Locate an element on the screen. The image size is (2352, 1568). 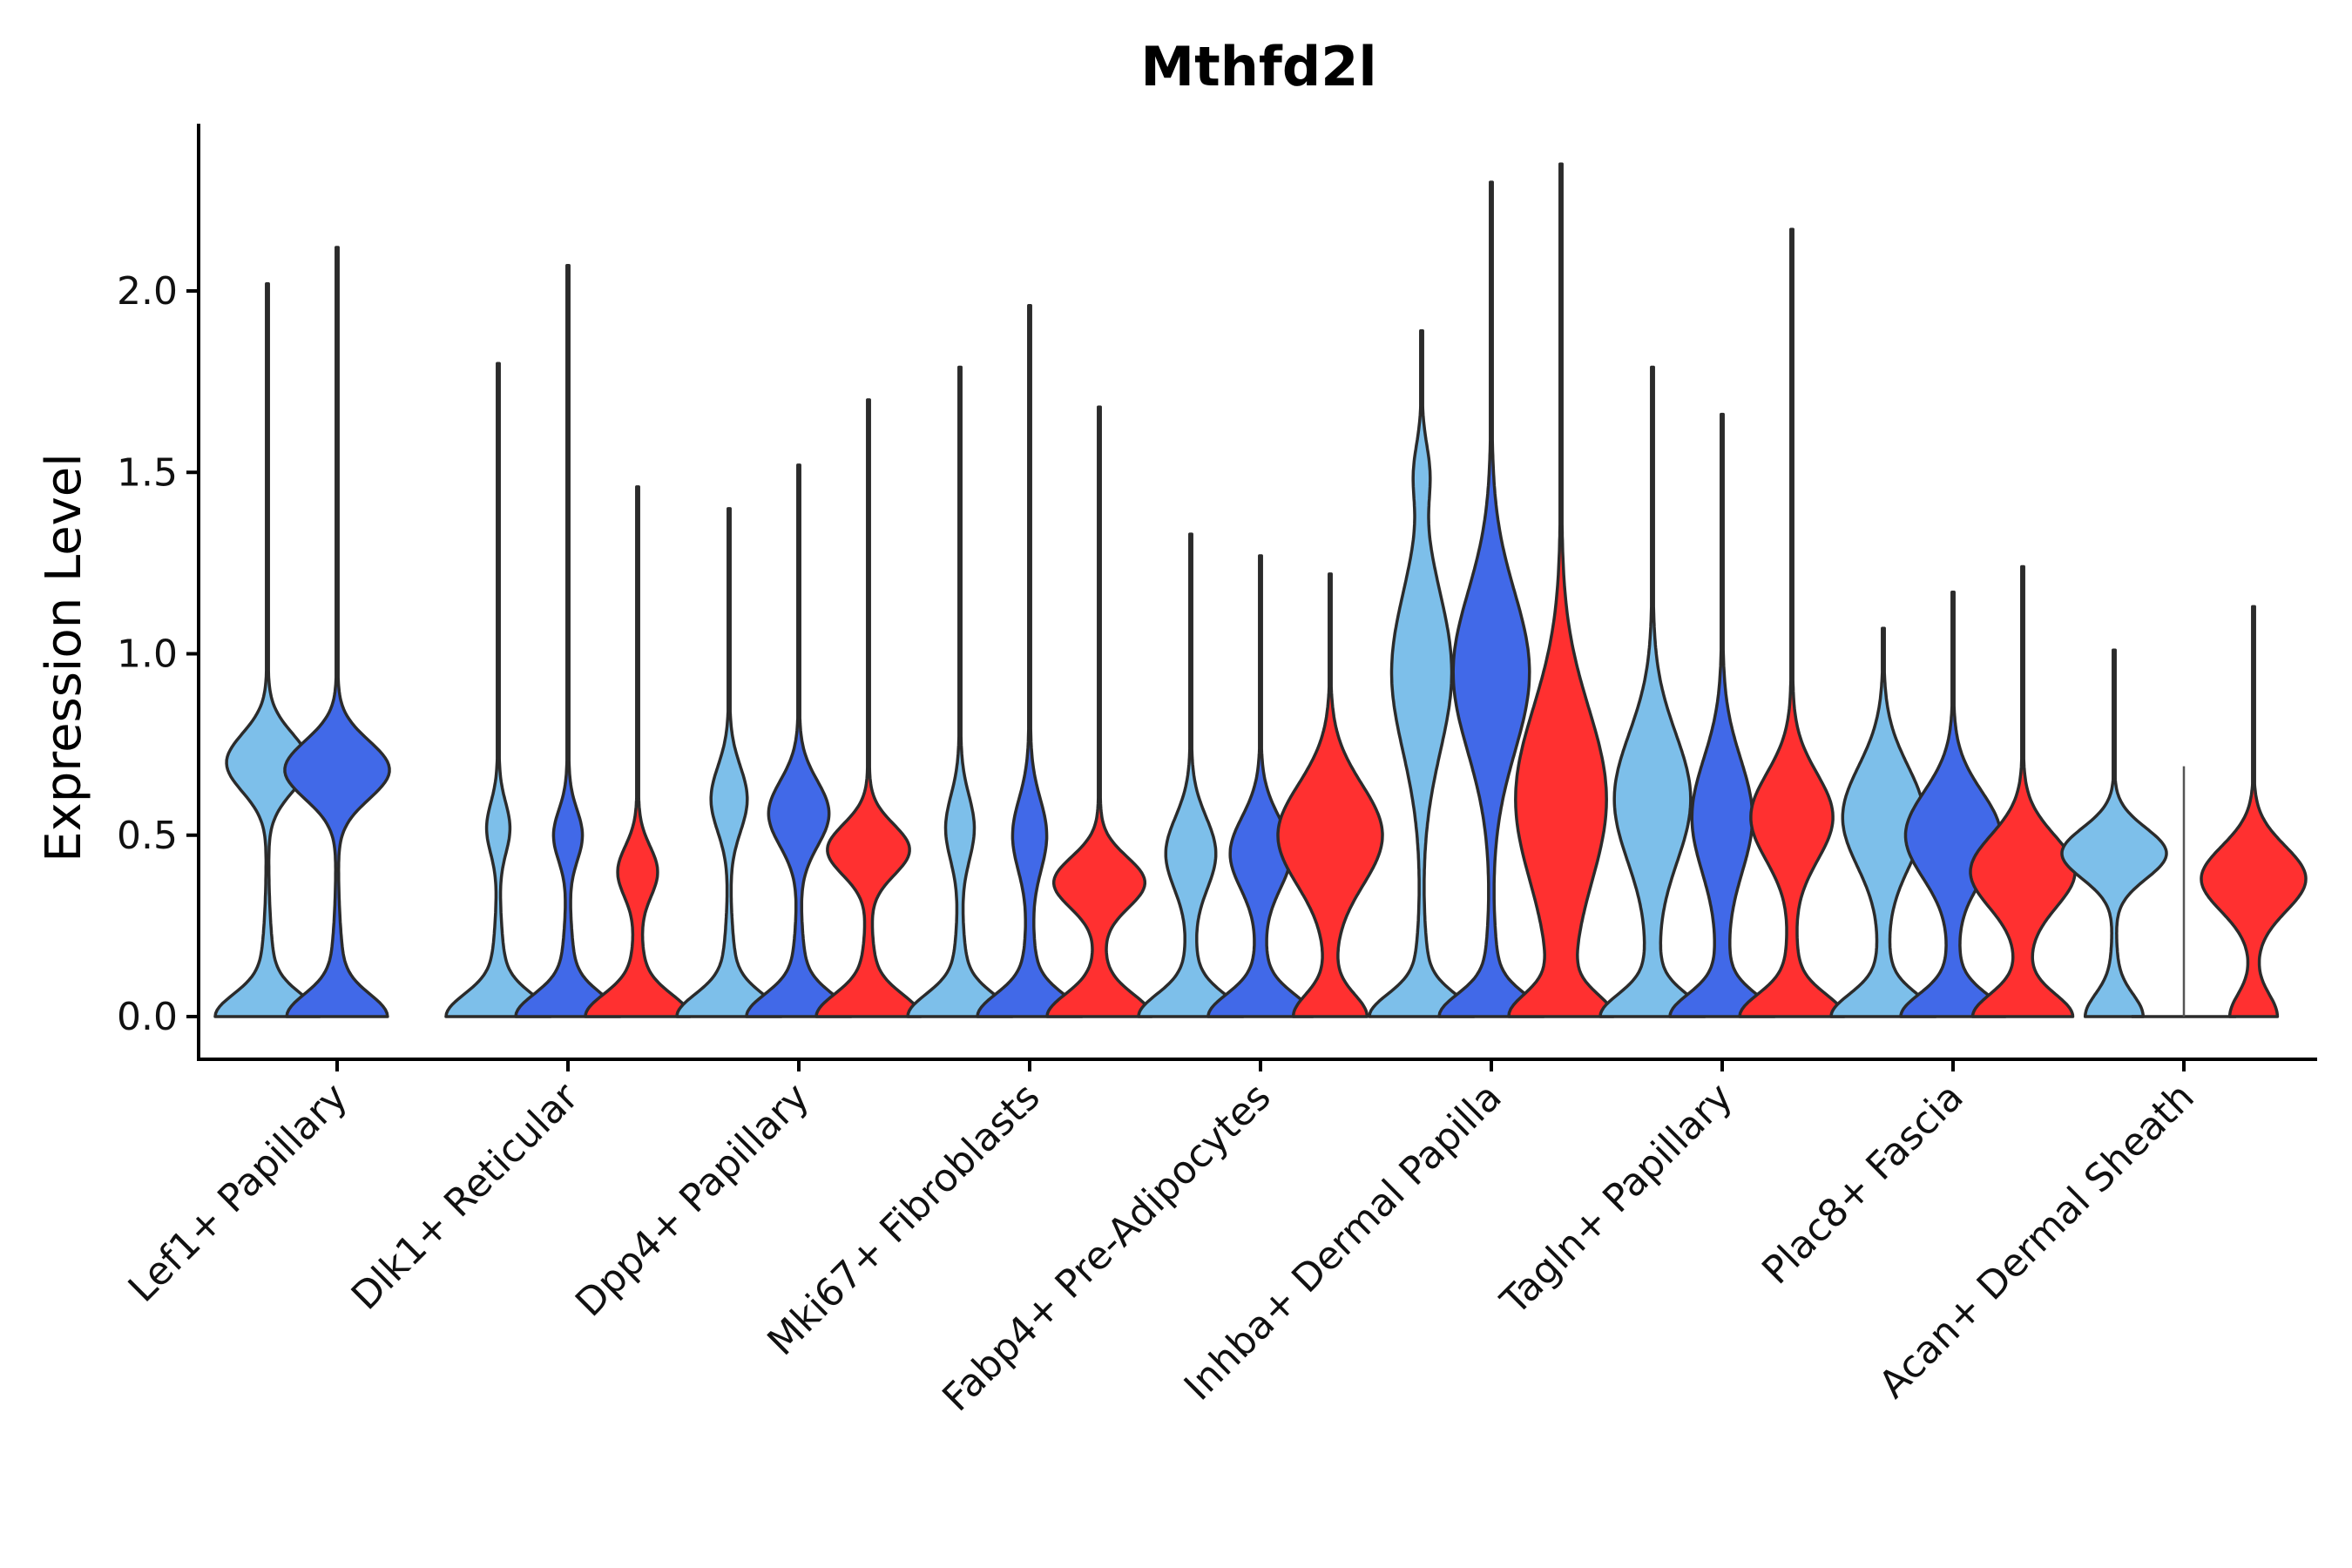
x-tick-label-tagln-papillary: Tagln+ Papillary is located at coordinates (1616, 1199).